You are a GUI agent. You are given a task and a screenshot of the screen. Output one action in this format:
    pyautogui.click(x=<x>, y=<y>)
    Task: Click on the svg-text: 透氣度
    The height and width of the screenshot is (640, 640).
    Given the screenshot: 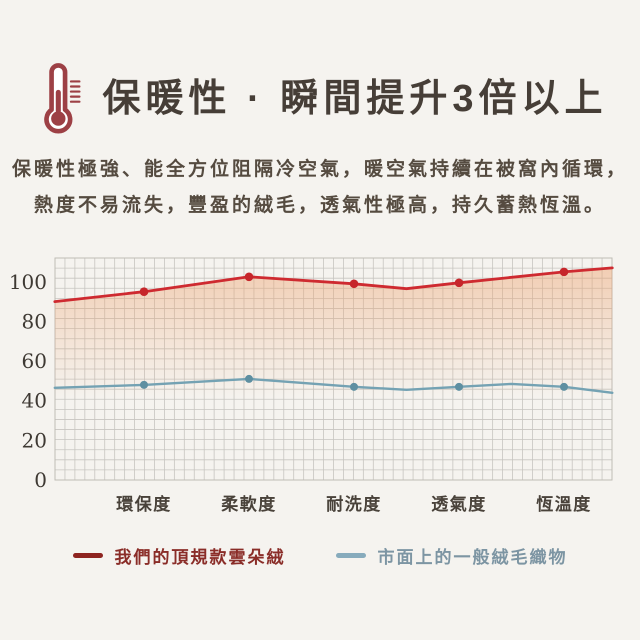 What is the action you would take?
    pyautogui.click(x=459, y=504)
    